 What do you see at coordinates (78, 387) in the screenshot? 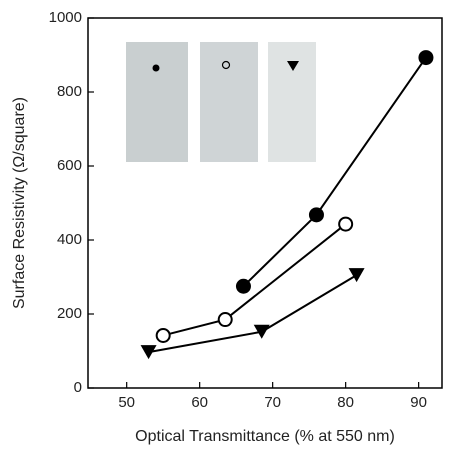
I see `y-tick-label: 0` at bounding box center [78, 387].